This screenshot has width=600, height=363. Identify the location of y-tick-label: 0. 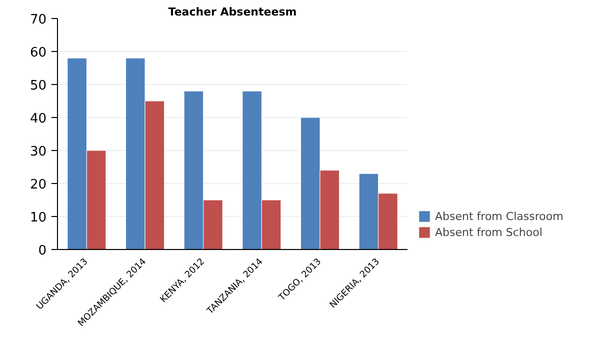
(42, 251).